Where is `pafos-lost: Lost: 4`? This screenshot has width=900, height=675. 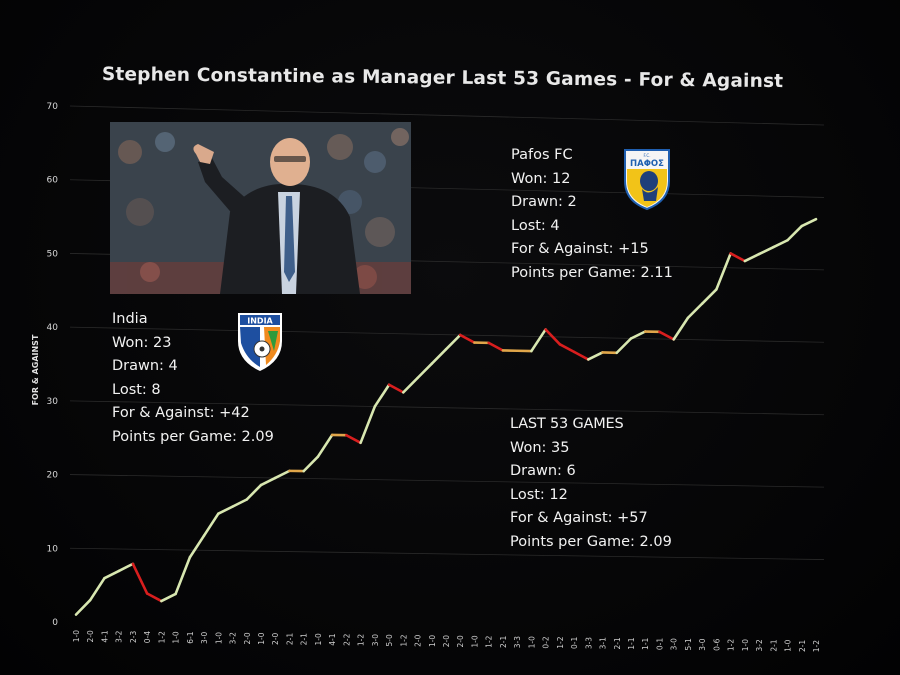
pafos-lost: Lost: 4 is located at coordinates (535, 225).